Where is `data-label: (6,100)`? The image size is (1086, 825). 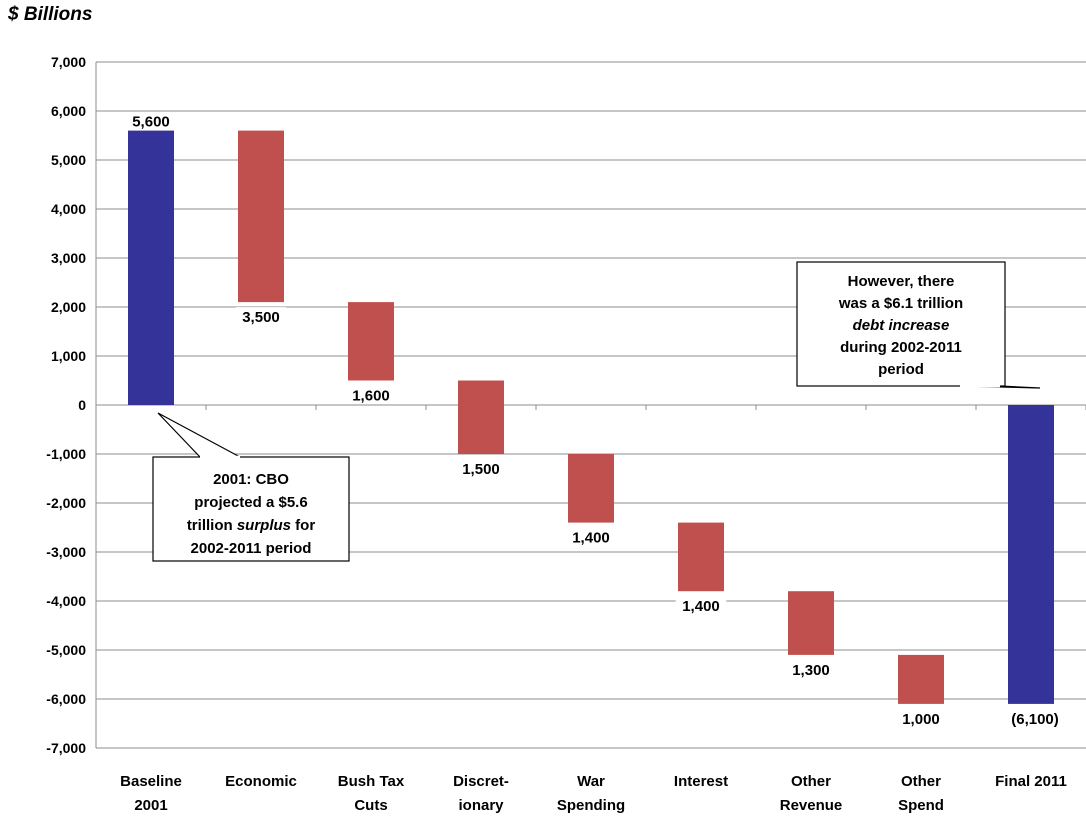 data-label: (6,100) is located at coordinates (1035, 719).